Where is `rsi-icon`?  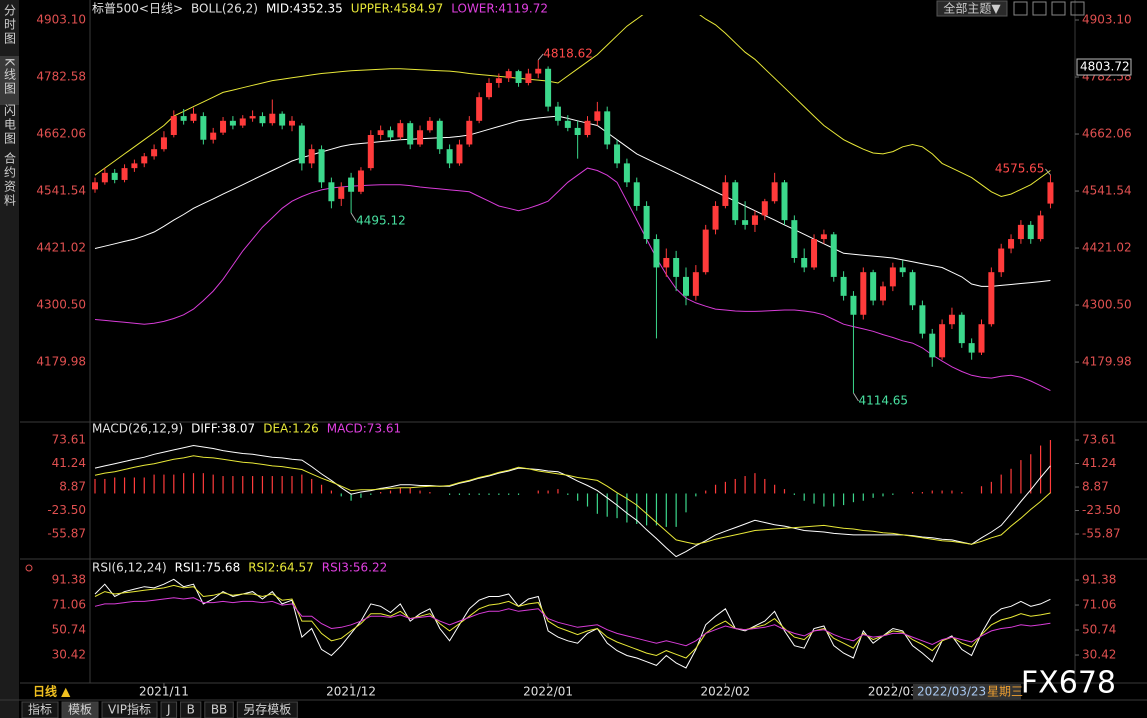
rsi-icon is located at coordinates (29, 568).